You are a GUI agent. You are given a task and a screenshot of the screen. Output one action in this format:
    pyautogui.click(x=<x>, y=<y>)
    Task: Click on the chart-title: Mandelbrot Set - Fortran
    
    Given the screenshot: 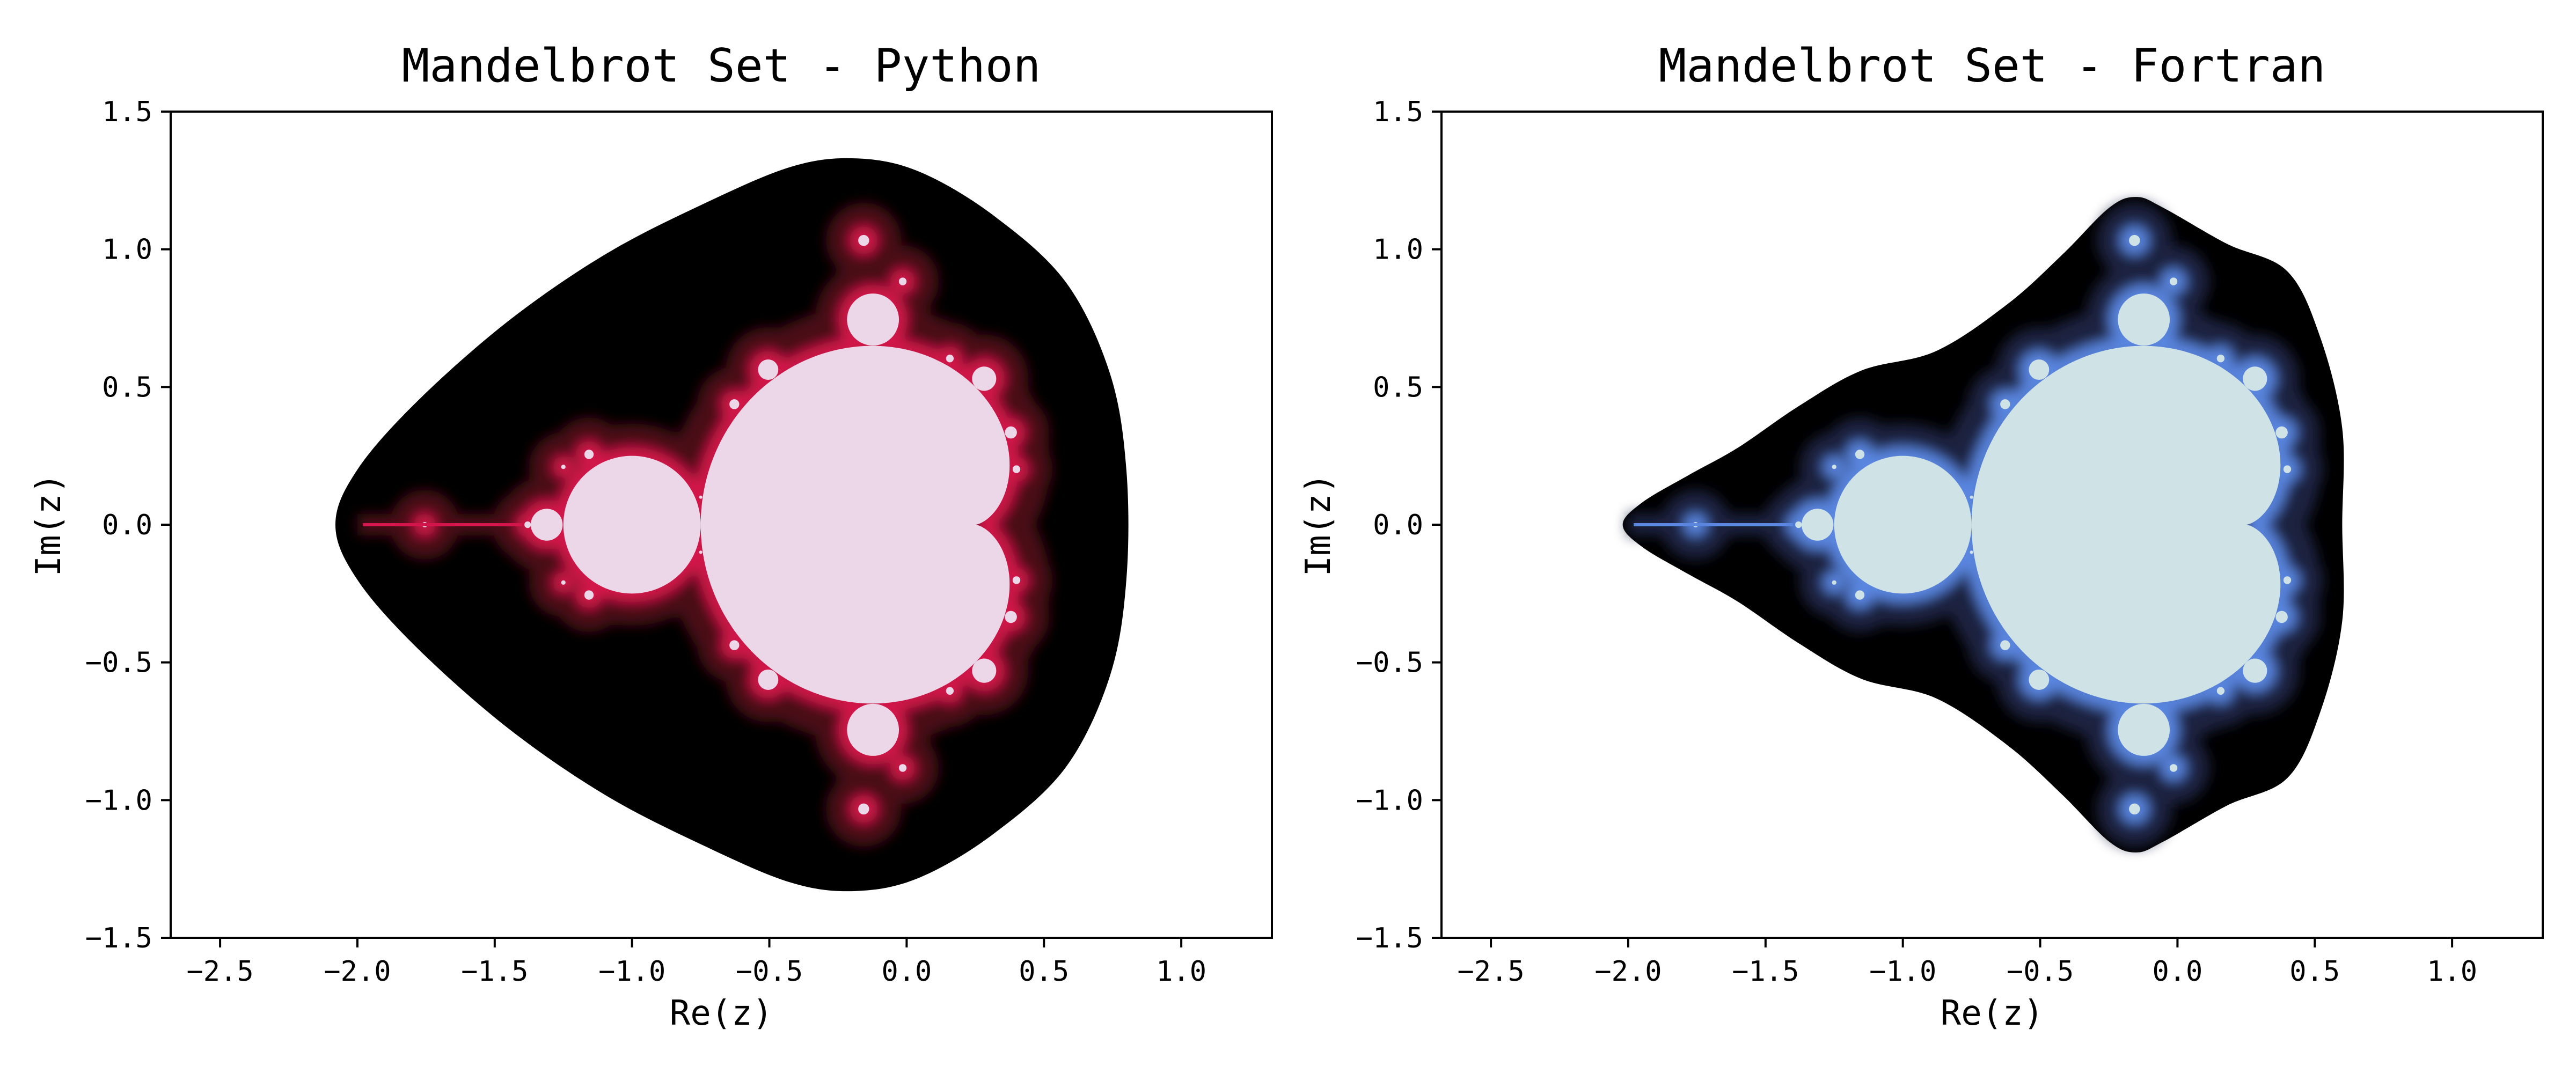 What is the action you would take?
    pyautogui.click(x=1992, y=66)
    